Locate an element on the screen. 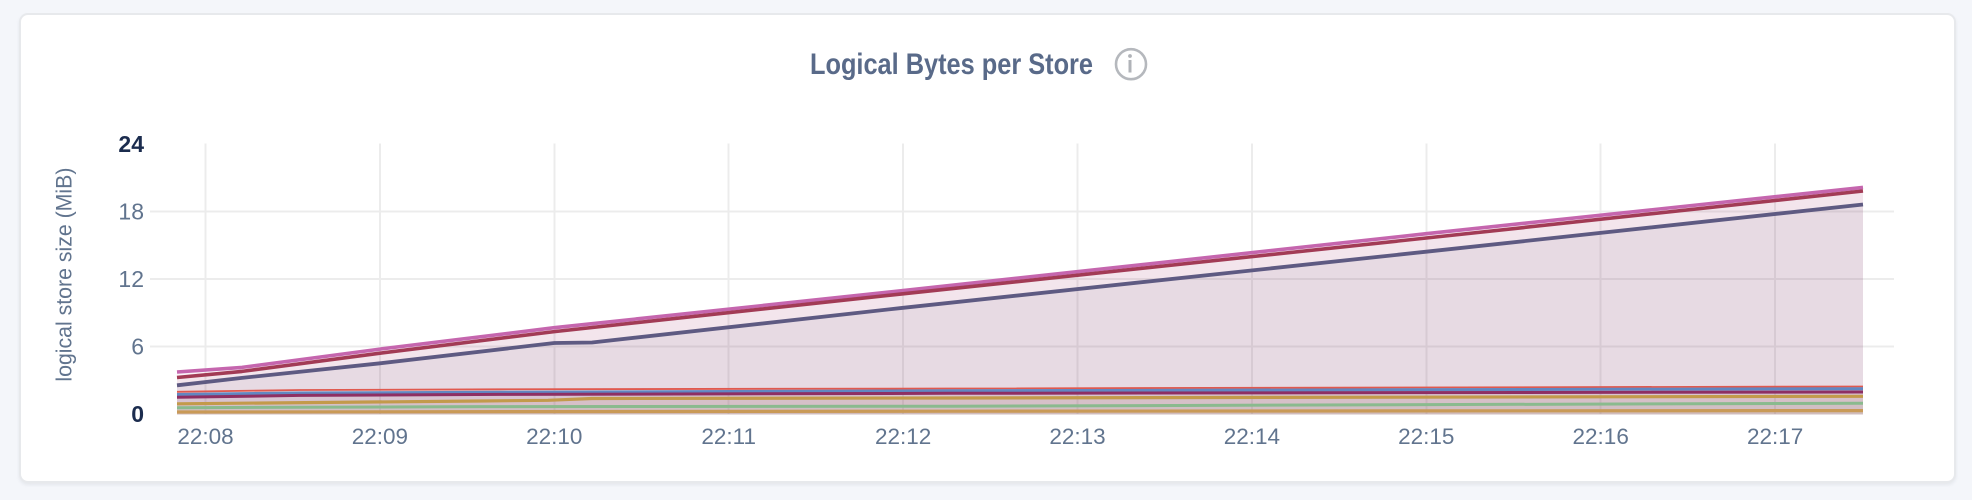  svg-text: 24 is located at coordinates (131, 144).